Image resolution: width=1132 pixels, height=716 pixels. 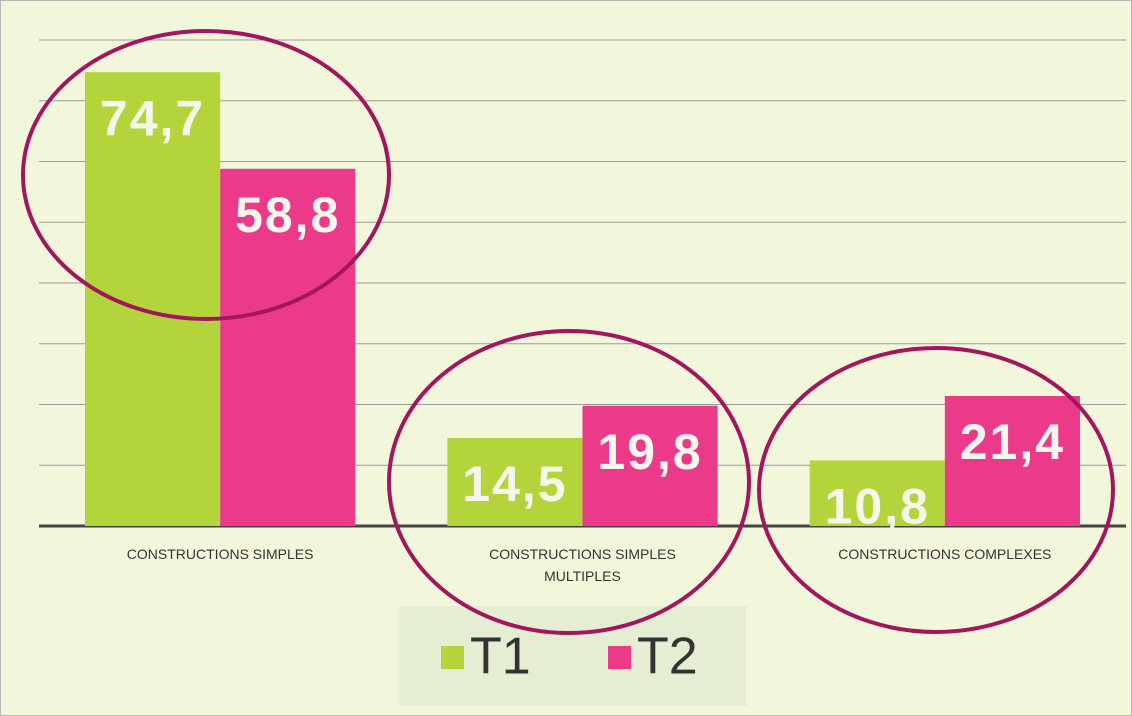 What do you see at coordinates (1012, 442) in the screenshot?
I see `data-label: 21,4` at bounding box center [1012, 442].